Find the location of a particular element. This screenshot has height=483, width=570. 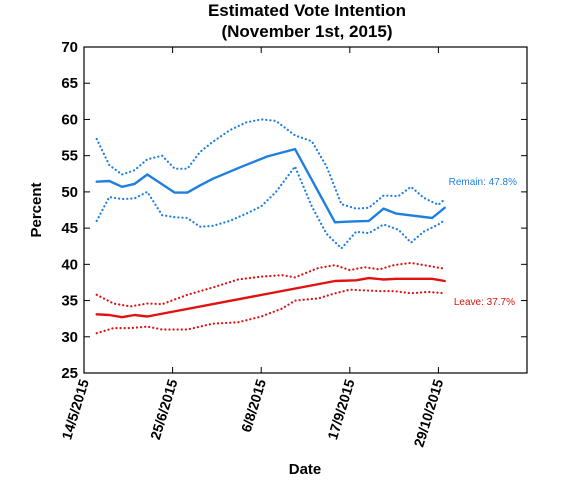

remain-upper-line is located at coordinates (270, 164).